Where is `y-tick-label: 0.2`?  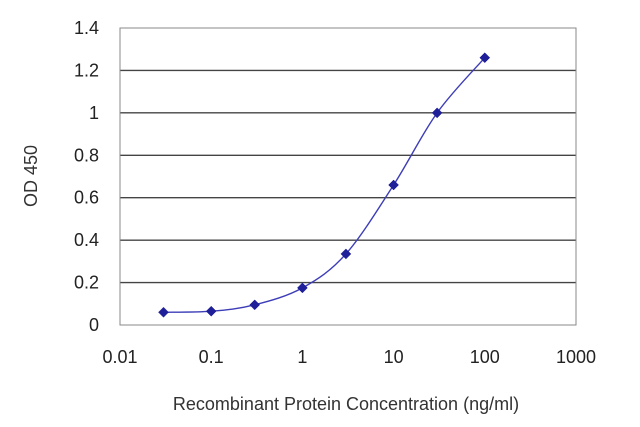
y-tick-label: 0.2 is located at coordinates (86, 283).